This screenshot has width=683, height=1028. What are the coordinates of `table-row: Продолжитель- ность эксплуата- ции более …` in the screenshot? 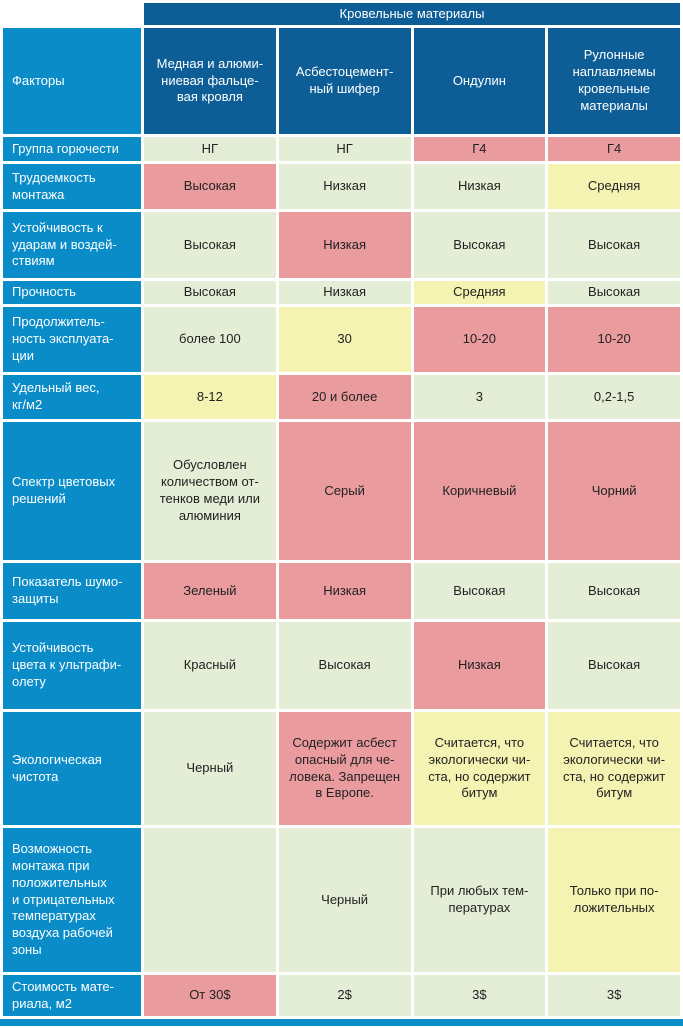 It's located at (341, 339).